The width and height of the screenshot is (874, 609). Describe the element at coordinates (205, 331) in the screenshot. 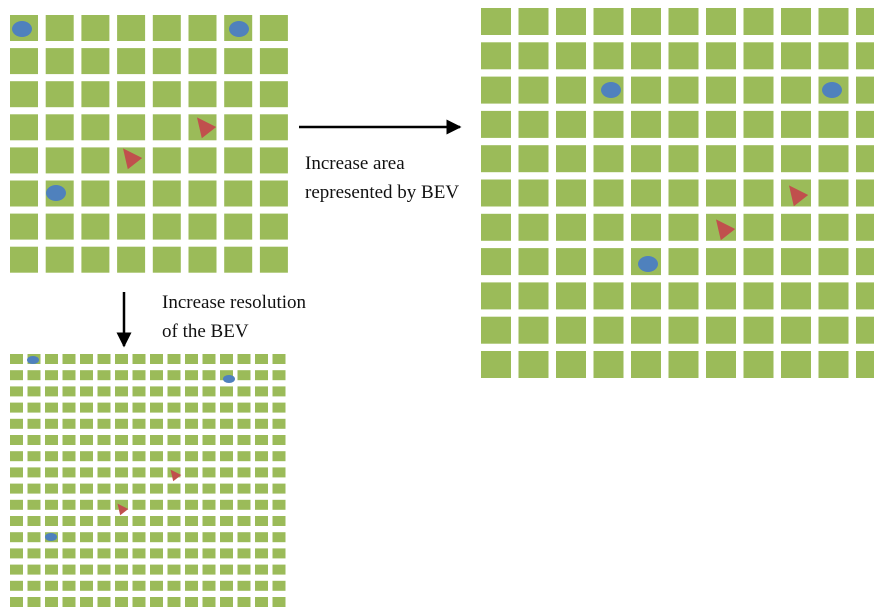

I see `label: of the BEV` at that location.